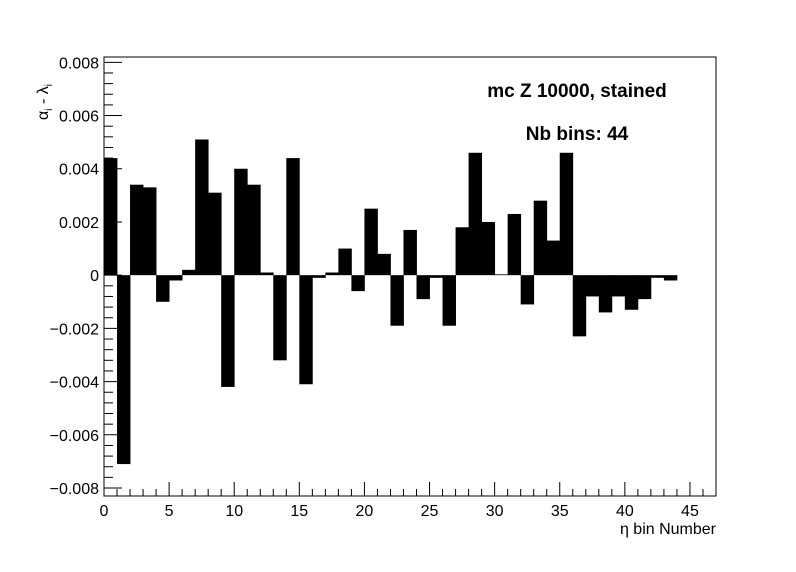 This screenshot has width=796, height=572. Describe the element at coordinates (495, 511) in the screenshot. I see `x-tick-label: 30` at that location.